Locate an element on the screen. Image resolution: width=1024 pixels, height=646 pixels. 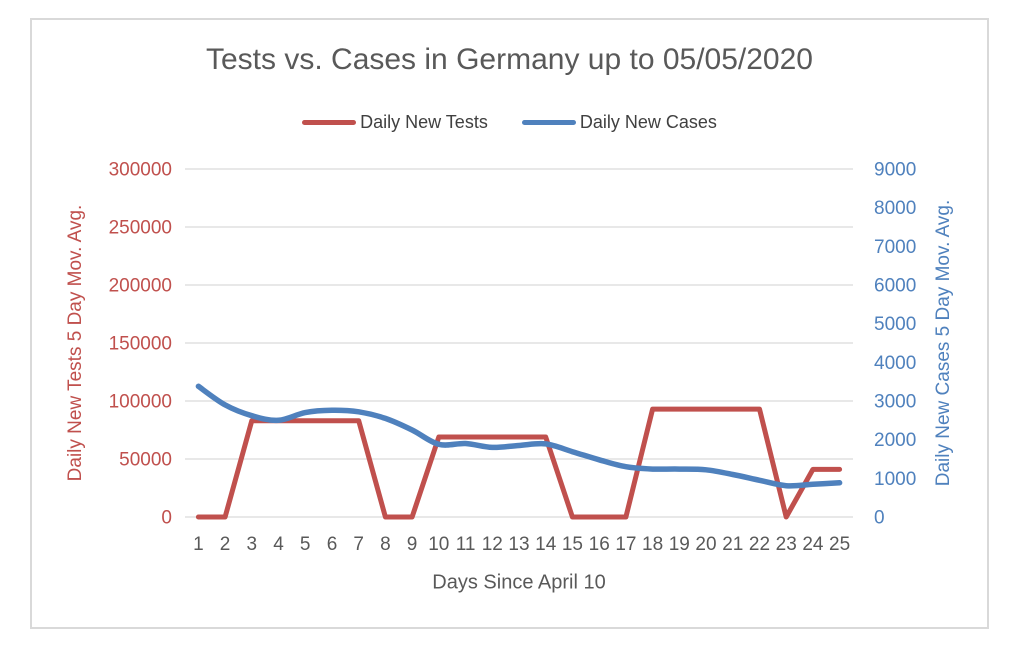
legend-swatch-cases-line is located at coordinates (548, 122).